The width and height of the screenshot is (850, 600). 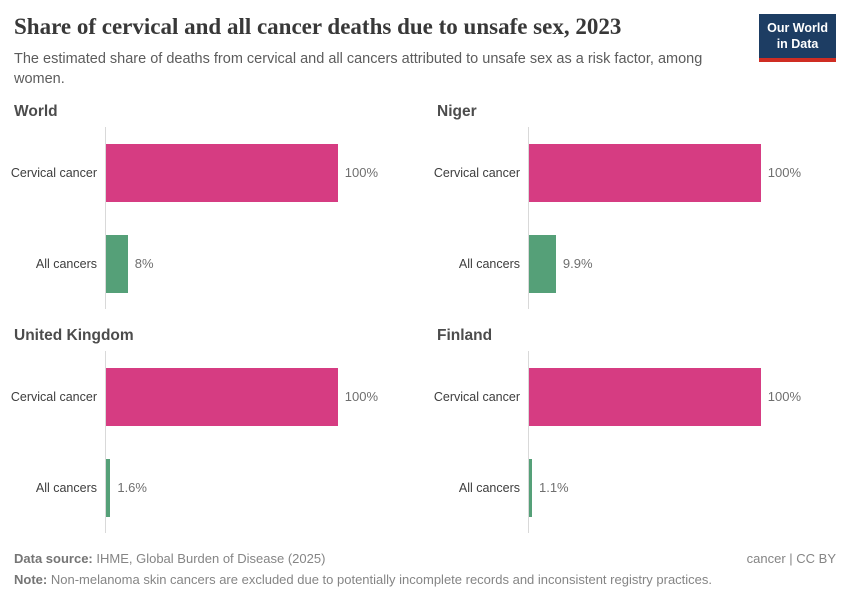 I want to click on license-text: cancer | CC BY, so click(x=791, y=559).